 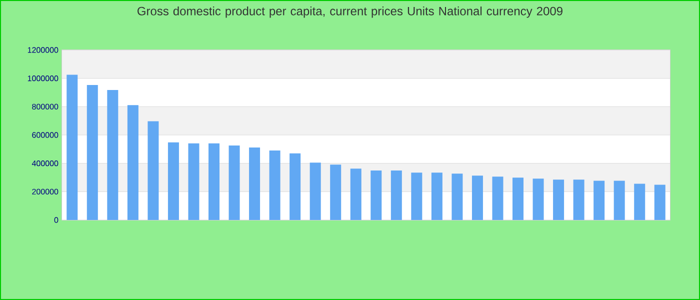 What do you see at coordinates (45, 107) in the screenshot?
I see `y-tick-label: 800000` at bounding box center [45, 107].